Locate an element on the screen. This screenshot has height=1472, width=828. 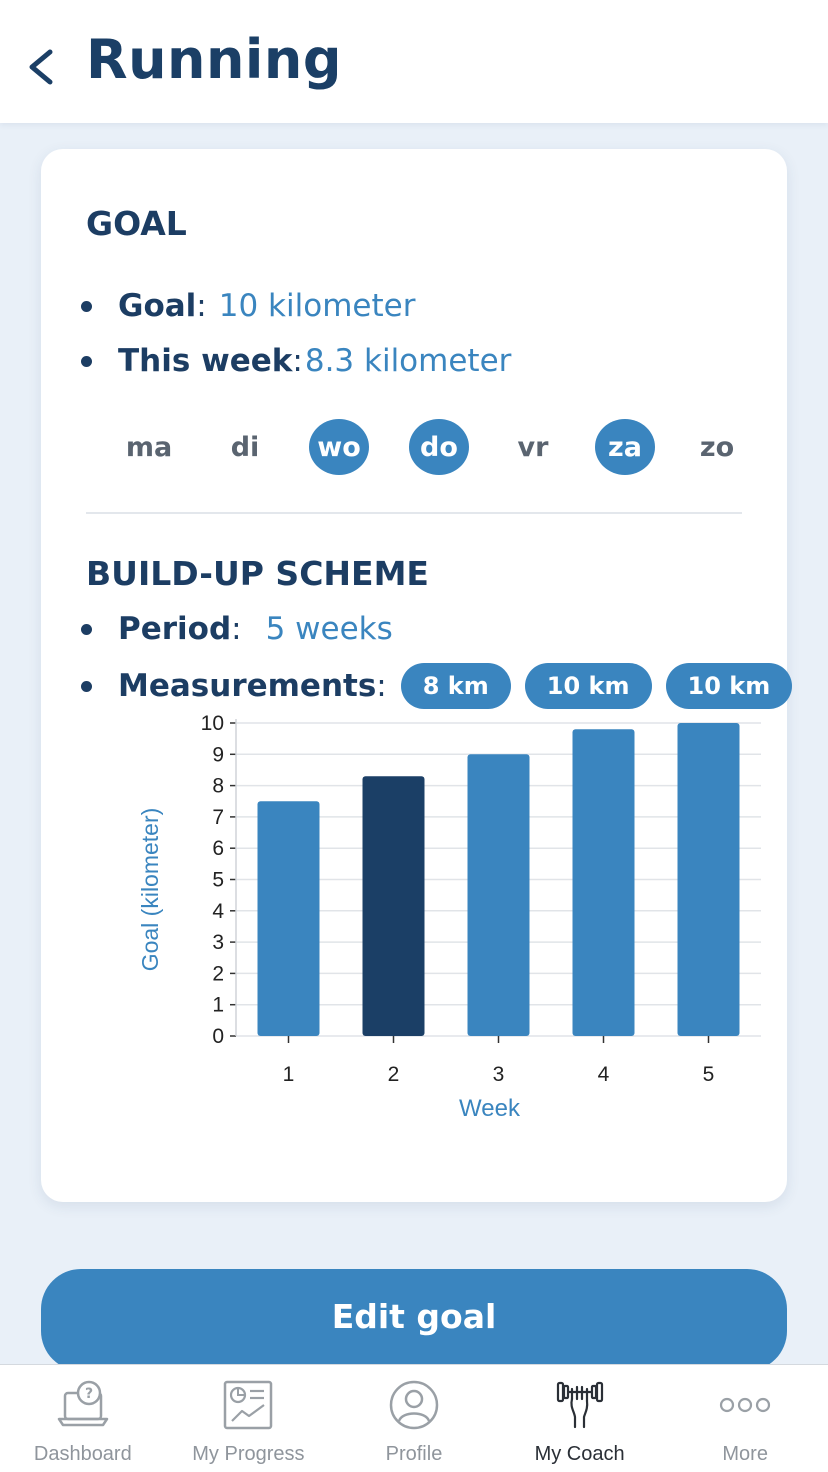
progress-report-icon is located at coordinates (248, 1405).